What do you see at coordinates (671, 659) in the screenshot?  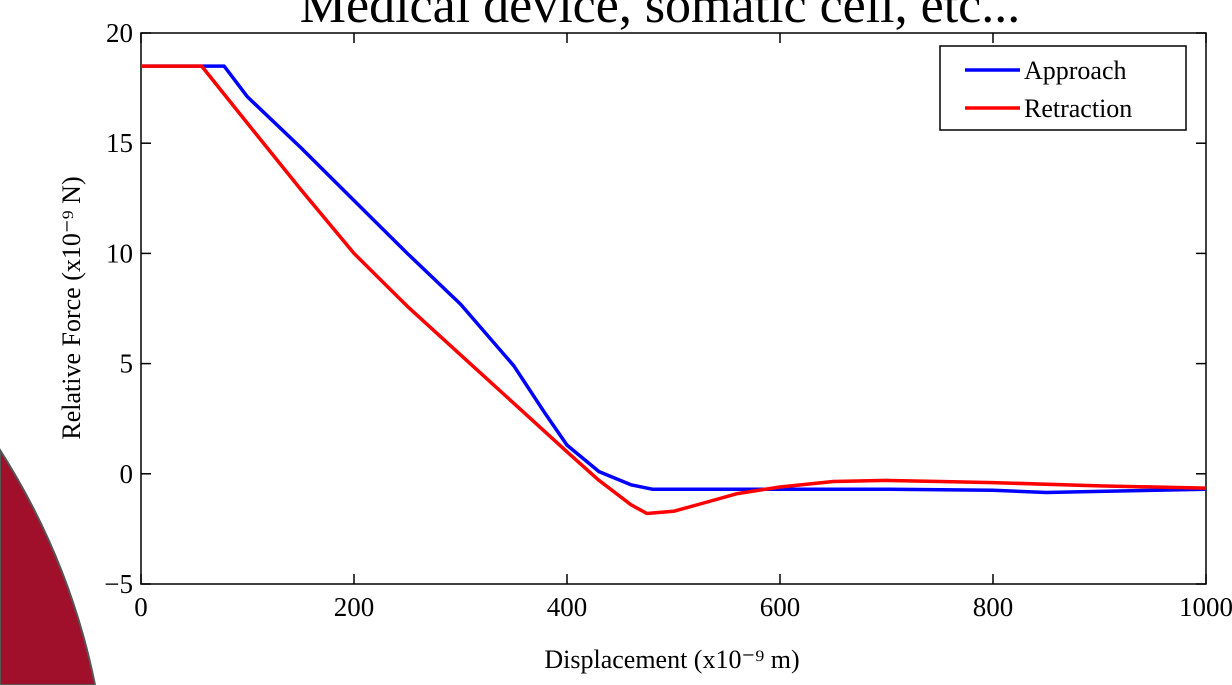 I see `x-axis-label: Displacement (x10⁻⁹ m)` at bounding box center [671, 659].